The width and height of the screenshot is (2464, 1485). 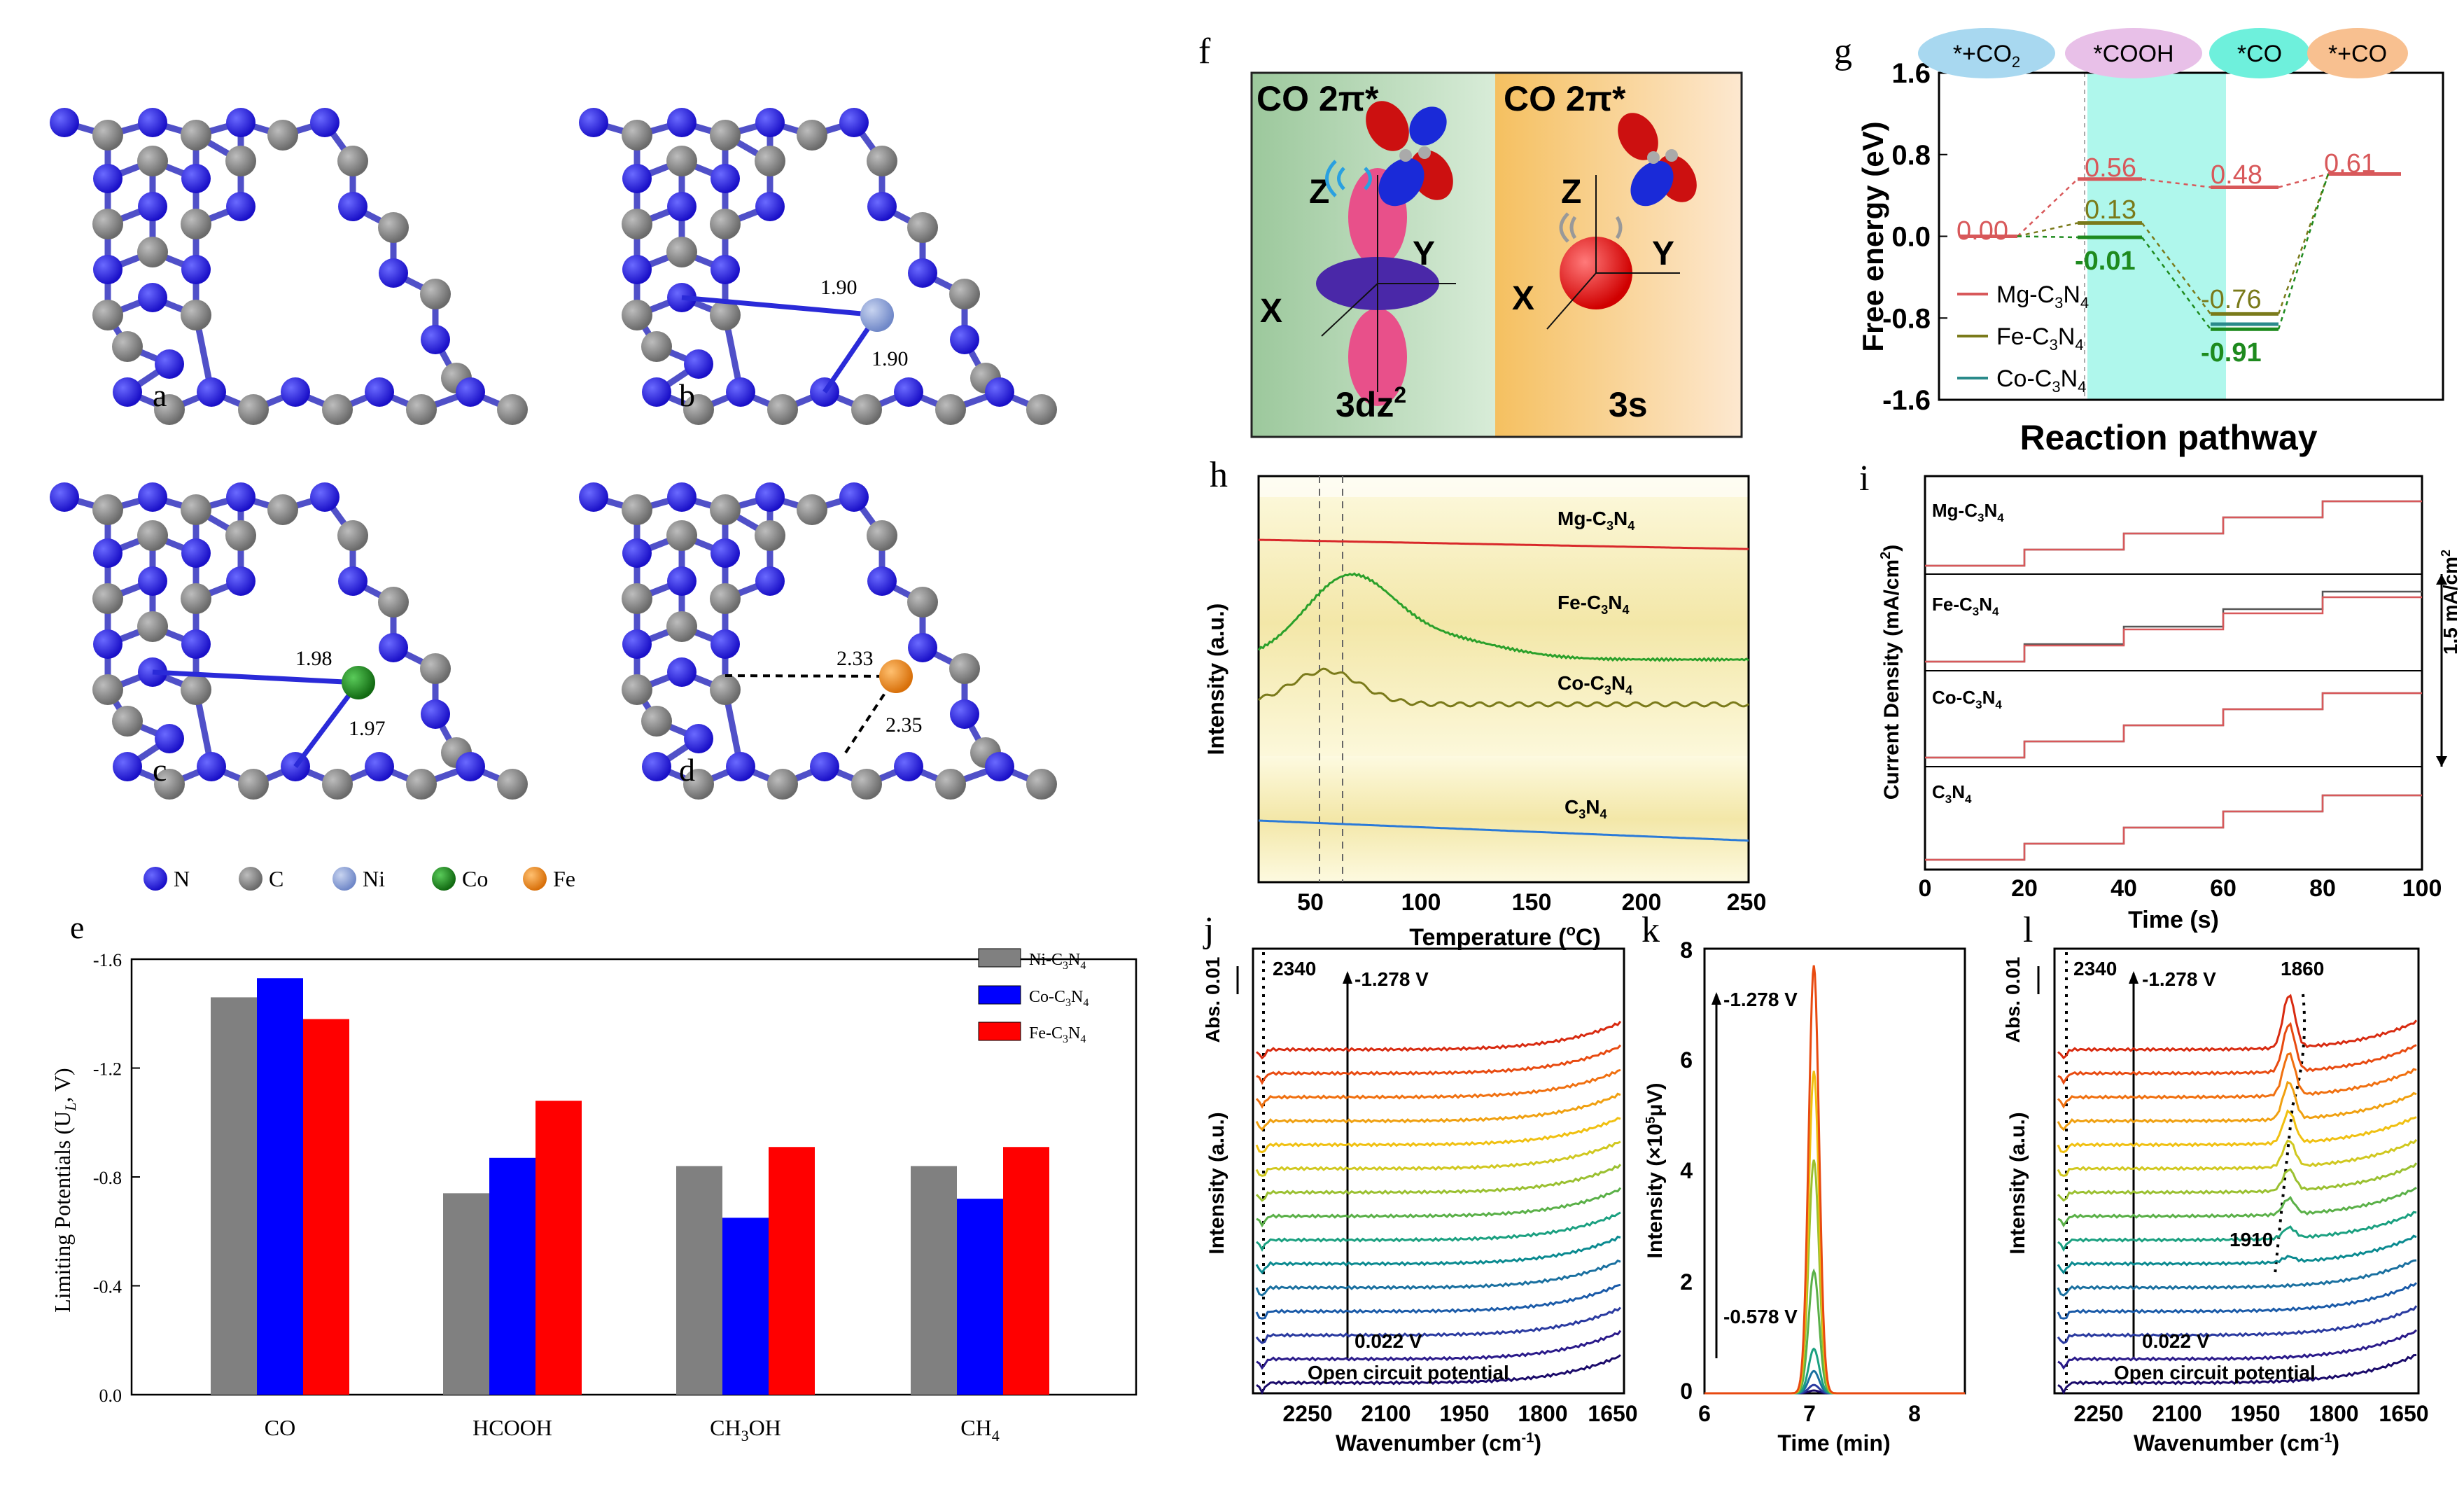 What do you see at coordinates (890, 359) in the screenshot?
I see `bond-length-b2: 1.90` at bounding box center [890, 359].